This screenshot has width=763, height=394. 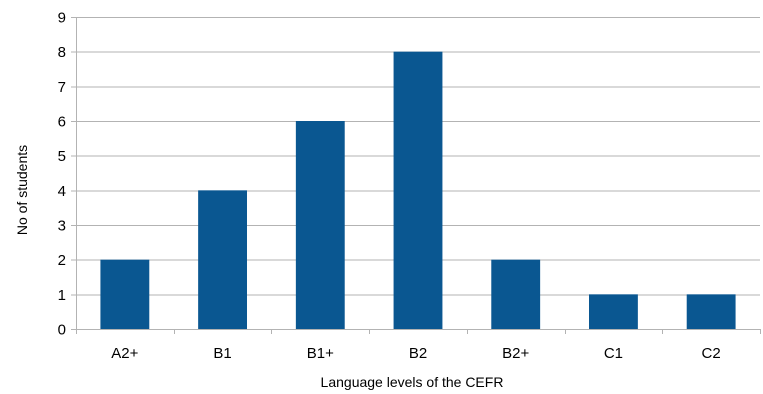 What do you see at coordinates (62, 330) in the screenshot?
I see `y-tick-label-0: 0` at bounding box center [62, 330].